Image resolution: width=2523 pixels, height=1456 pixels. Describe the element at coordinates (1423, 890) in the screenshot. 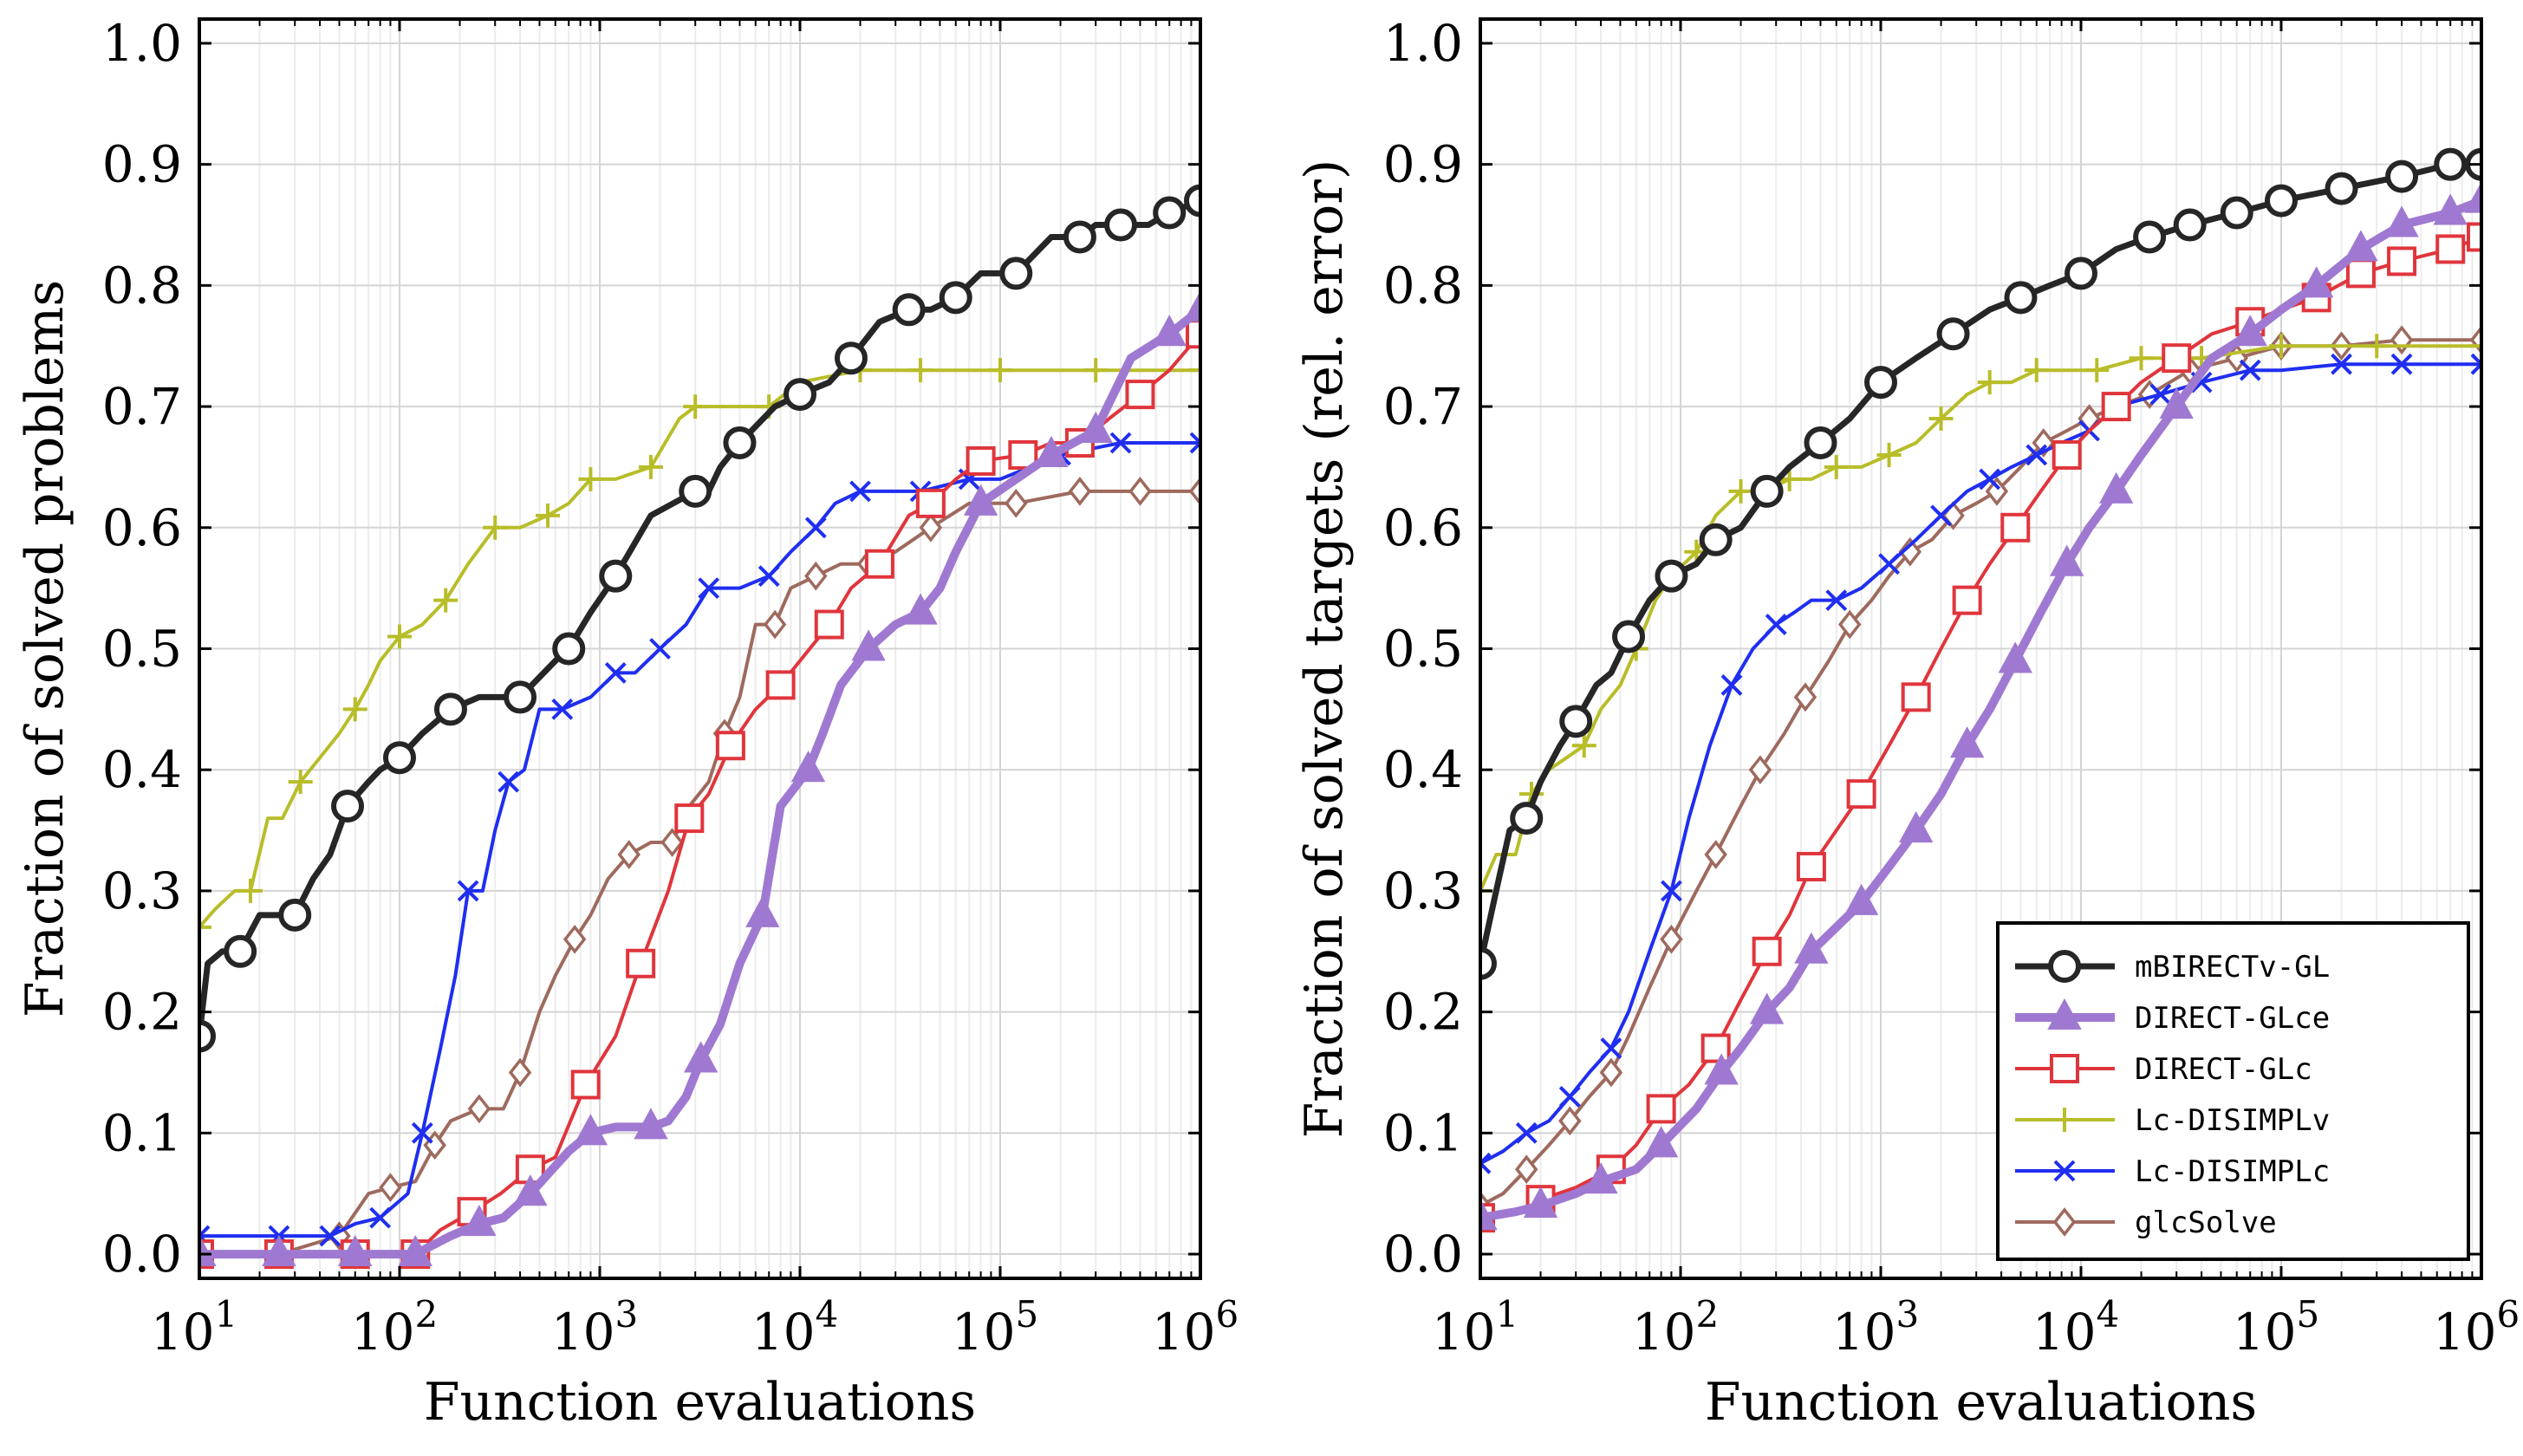

I see `y-tick-label: 0.3` at that location.